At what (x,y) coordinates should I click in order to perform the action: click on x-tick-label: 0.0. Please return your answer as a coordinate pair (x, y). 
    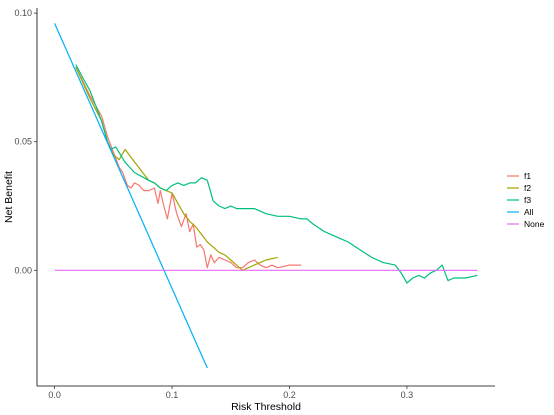
    Looking at the image, I should click on (54, 395).